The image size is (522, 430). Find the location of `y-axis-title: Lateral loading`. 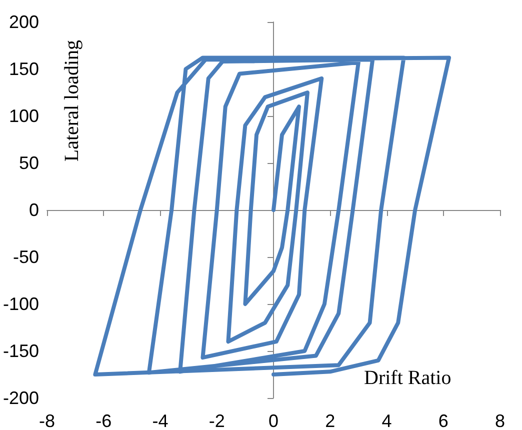

y-axis-title: Lateral loading is located at coordinates (72, 101).